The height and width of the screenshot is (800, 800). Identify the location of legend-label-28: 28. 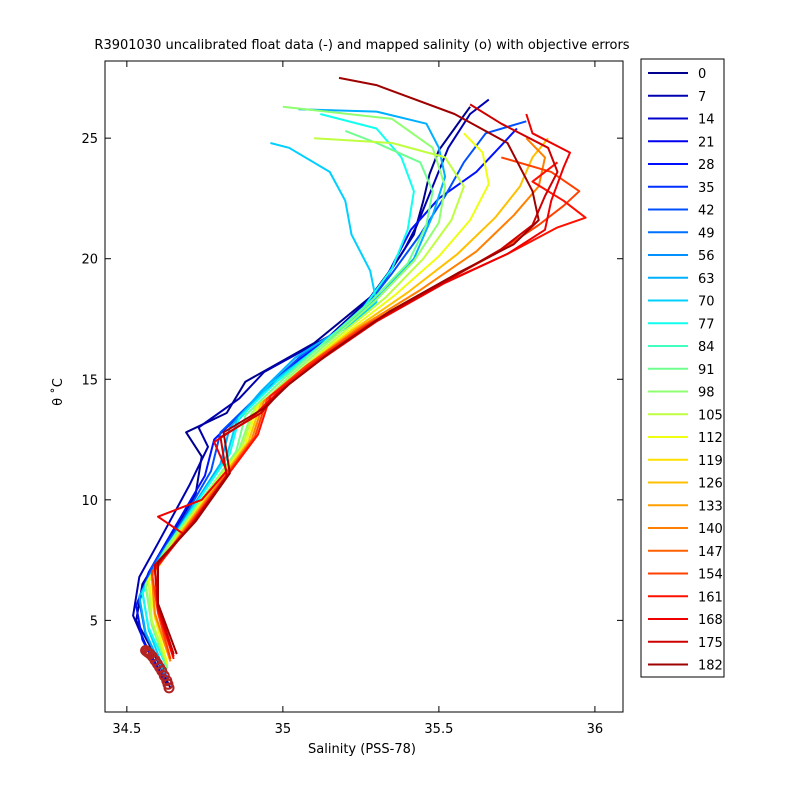
(706, 165).